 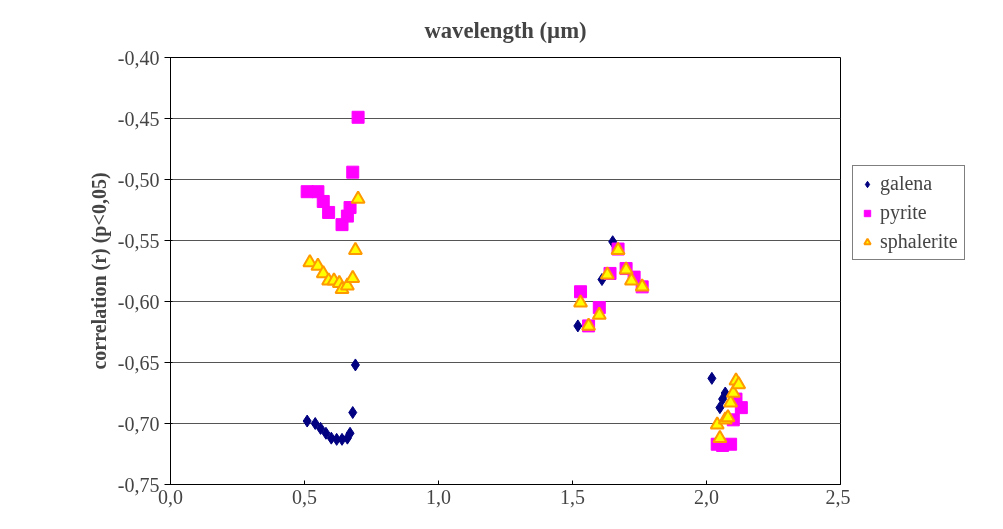 What do you see at coordinates (99, 271) in the screenshot?
I see `y-axis-title: correlation (r) (p<0,05)` at bounding box center [99, 271].